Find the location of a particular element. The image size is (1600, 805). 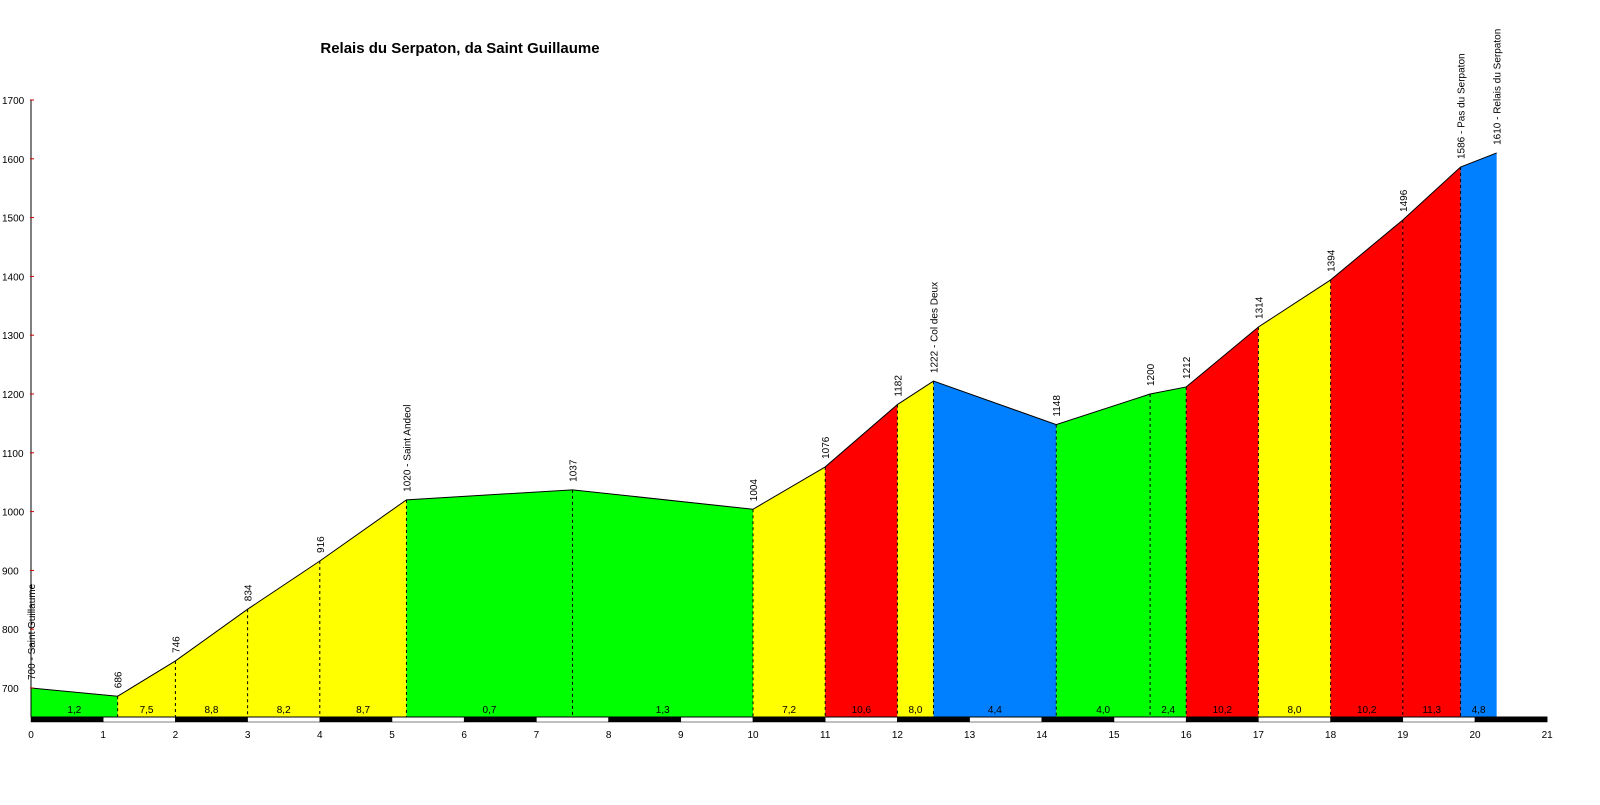

gradient-label: 7,5 is located at coordinates (147, 710).